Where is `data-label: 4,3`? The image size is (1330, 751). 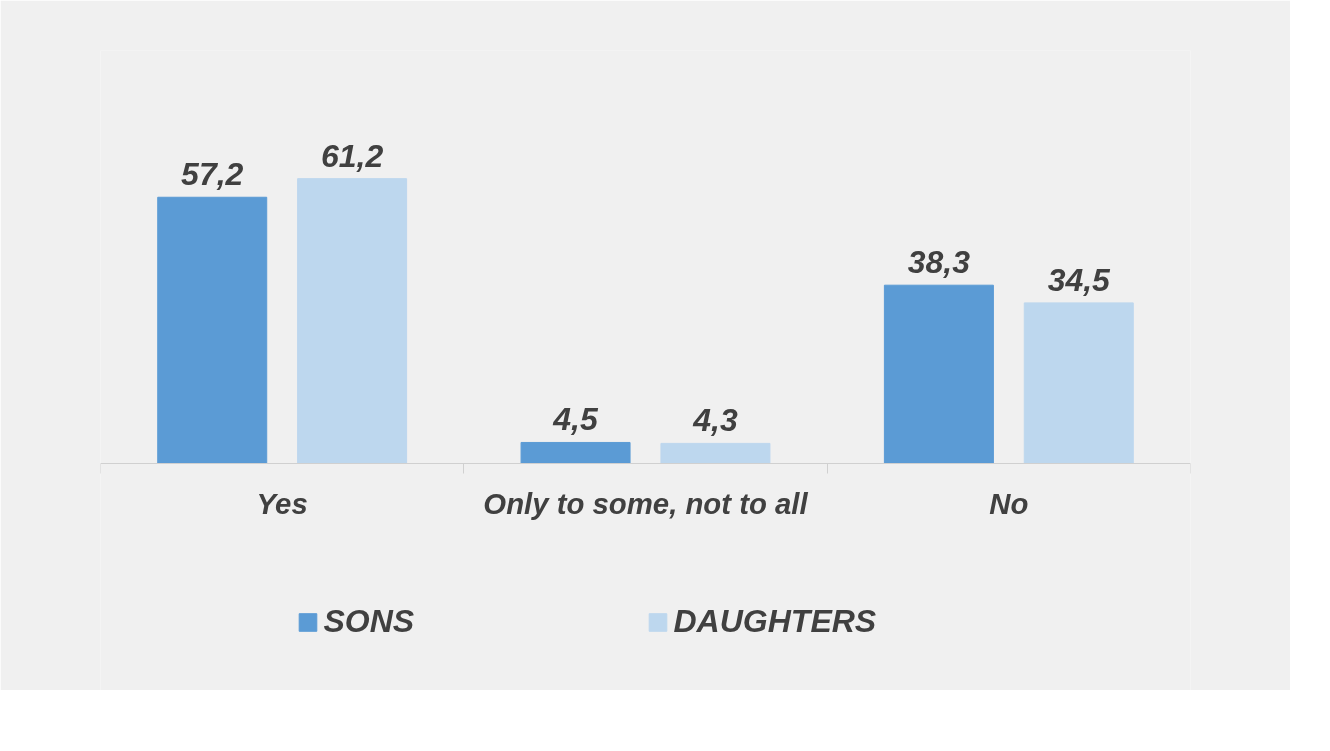
data-label: 4,3 is located at coordinates (715, 420).